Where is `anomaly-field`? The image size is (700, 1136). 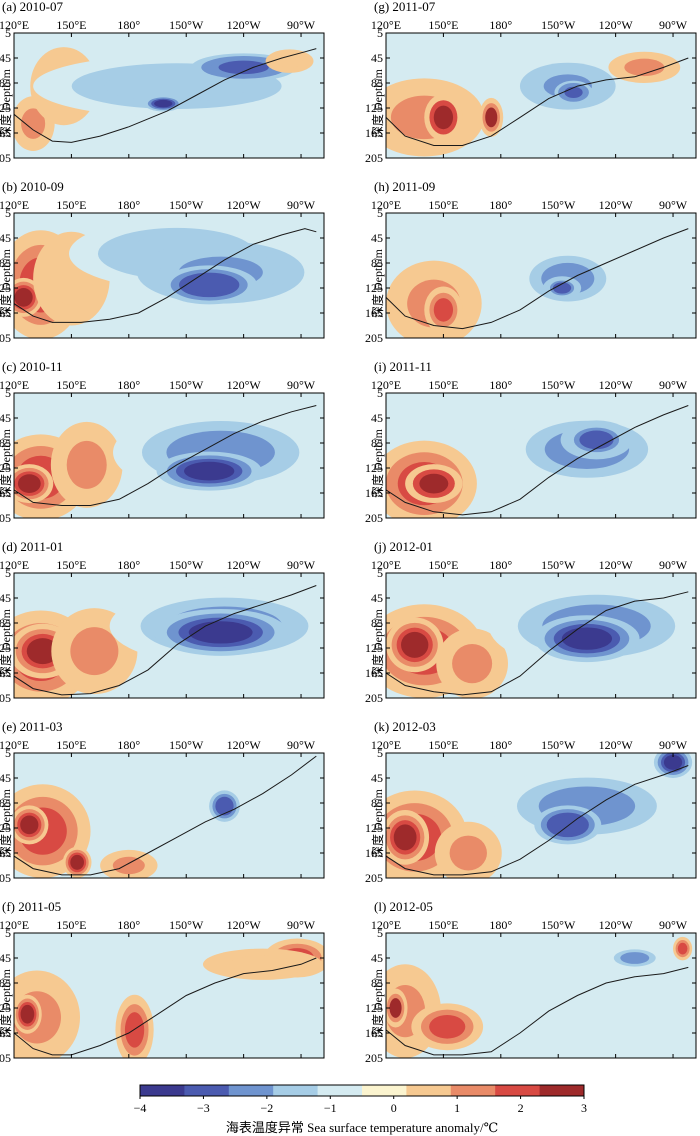
anomaly-field is located at coordinates (541, 640).